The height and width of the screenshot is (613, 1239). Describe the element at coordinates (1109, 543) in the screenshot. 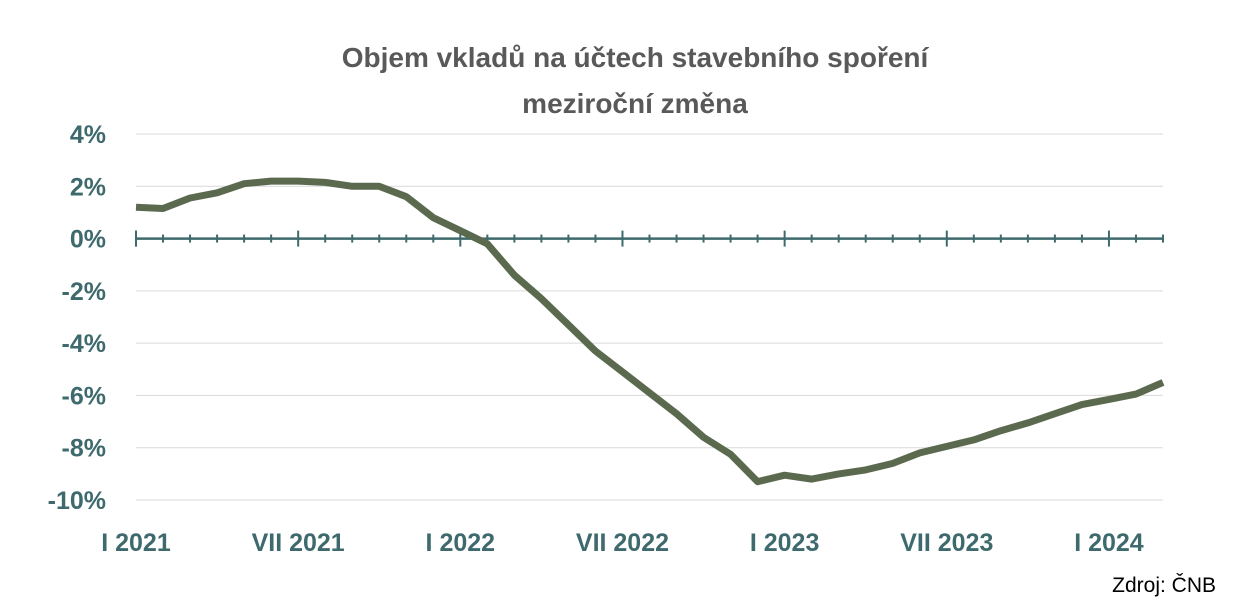

I see `x-tick-label: I 2024` at that location.